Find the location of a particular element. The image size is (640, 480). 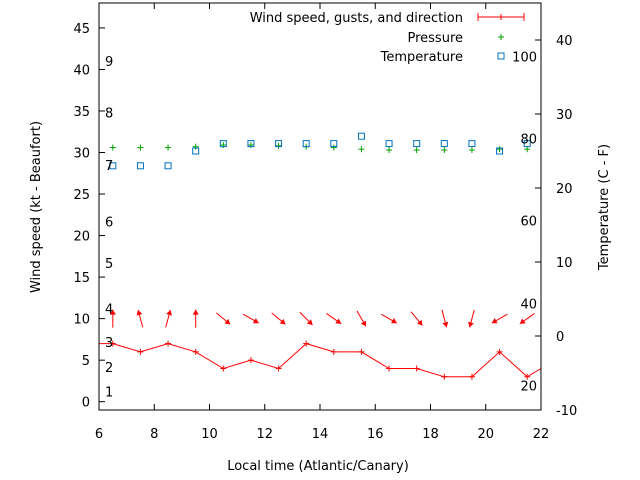

x-axis-label: Local time (Atlantic/Canary) is located at coordinates (318, 466).